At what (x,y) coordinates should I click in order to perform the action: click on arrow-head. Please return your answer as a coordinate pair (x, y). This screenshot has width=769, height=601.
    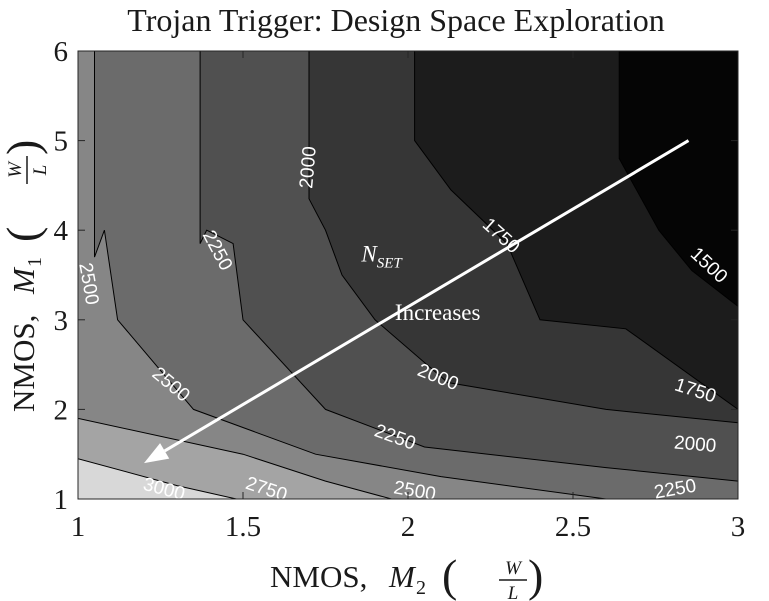
    Looking at the image, I should click on (157, 453).